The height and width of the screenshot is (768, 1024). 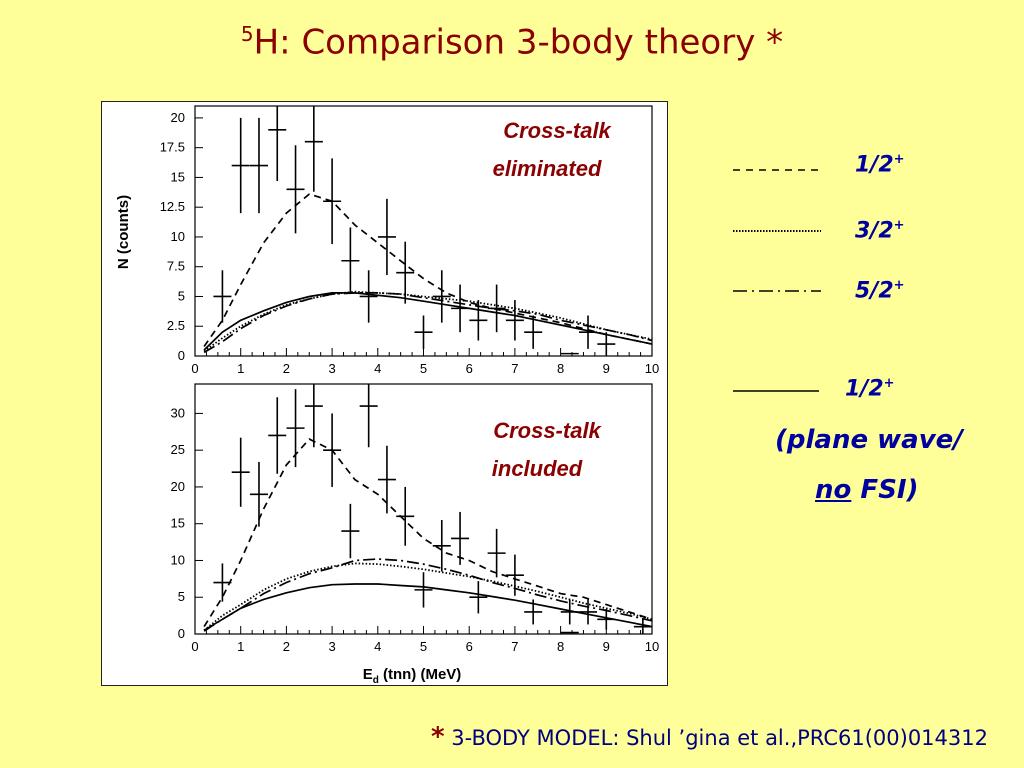 I want to click on y-axis-label: N (counts), so click(x=123, y=232).